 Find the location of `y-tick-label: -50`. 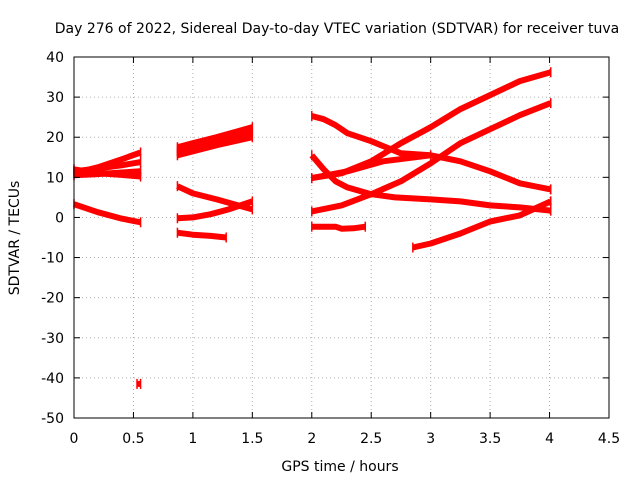

y-tick-label: -50 is located at coordinates (52, 419).